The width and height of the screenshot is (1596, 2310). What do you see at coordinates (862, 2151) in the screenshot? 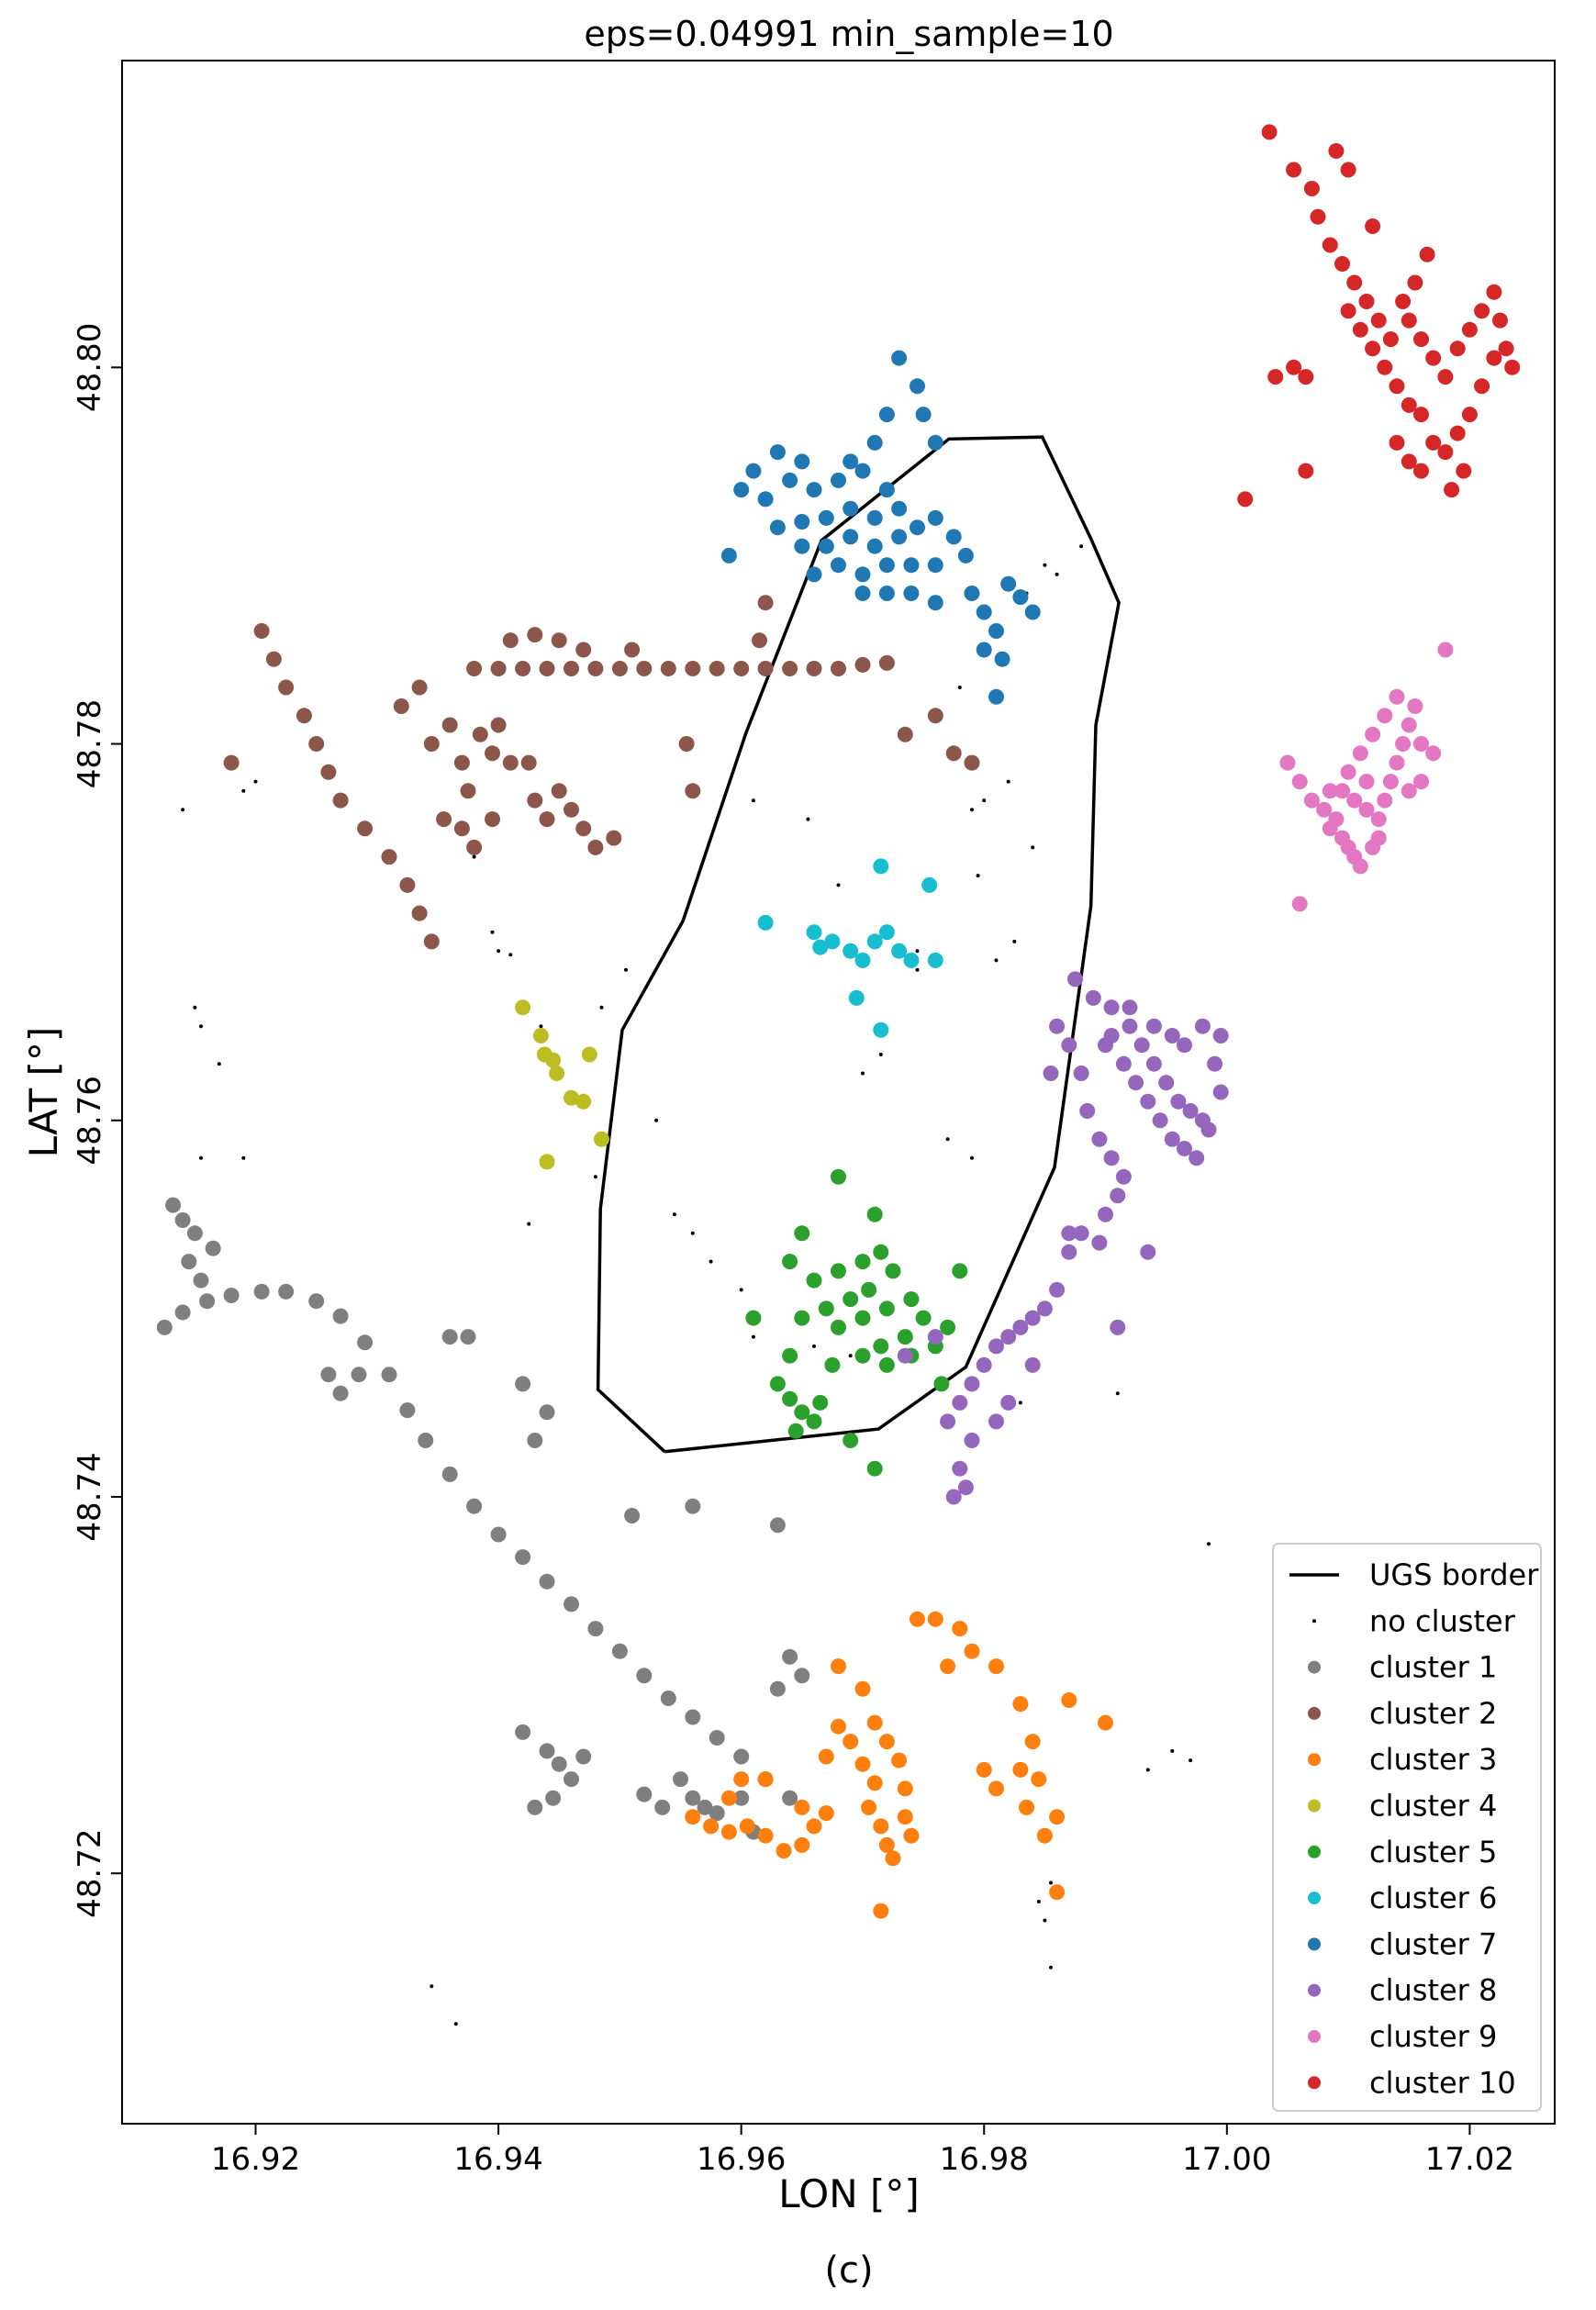
I see `x-axis: 16.92 16.94 16.96 16.98 17.00 17.02` at bounding box center [862, 2151].